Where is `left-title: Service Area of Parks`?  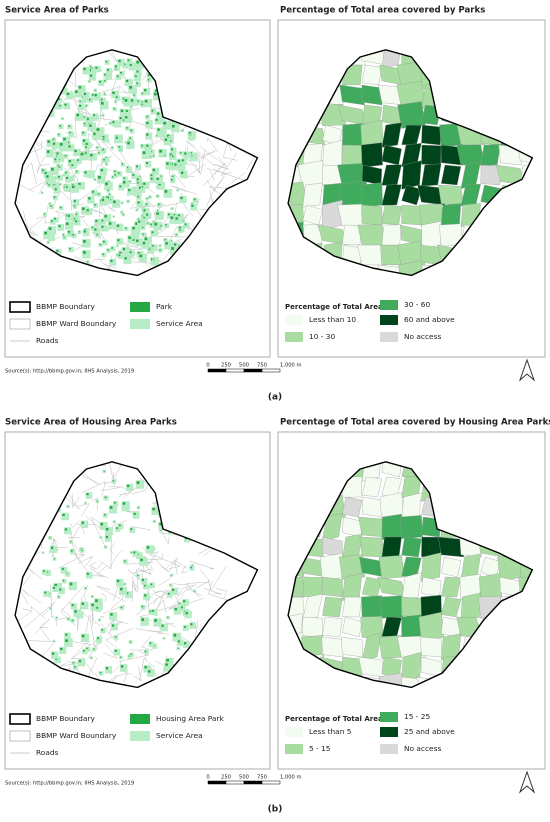 left-title: Service Area of Parks is located at coordinates (57, 11).